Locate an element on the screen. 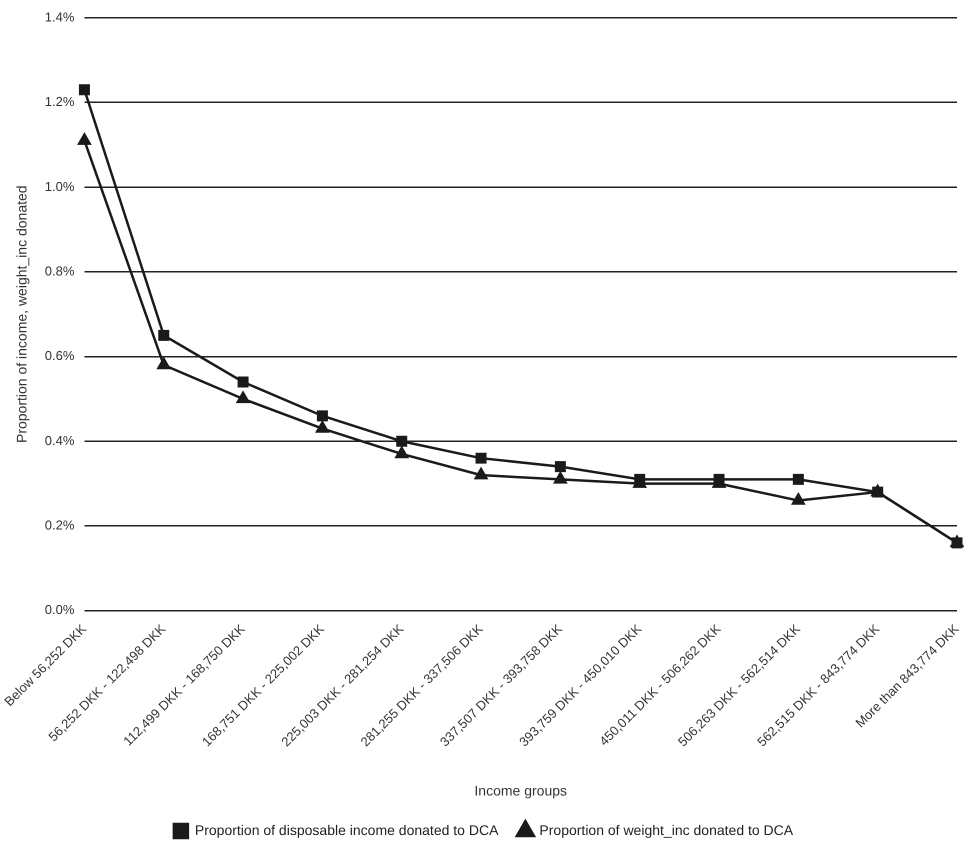 This screenshot has width=977, height=858. legend-label: Proportion of weight_inc donated to DCA is located at coordinates (666, 830).